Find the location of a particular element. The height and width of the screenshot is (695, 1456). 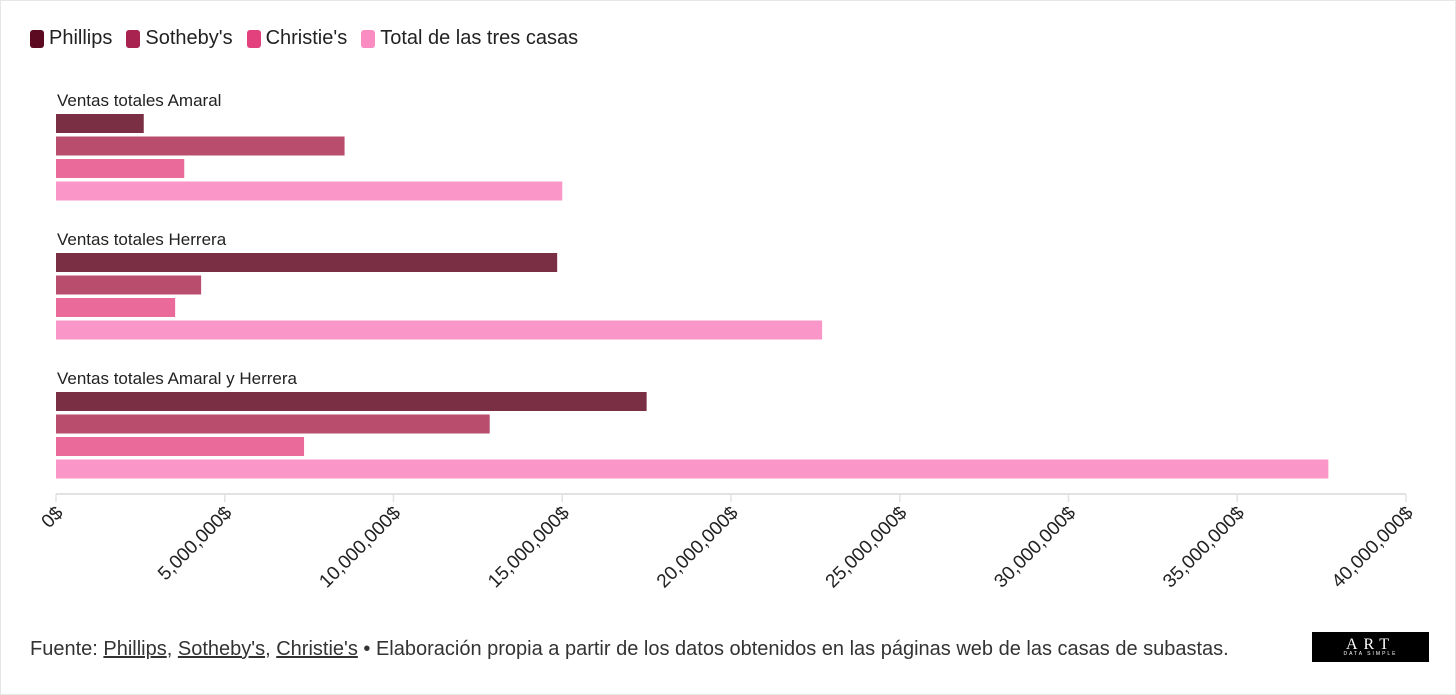

legend-item-phillips: Phillips is located at coordinates (71, 38).